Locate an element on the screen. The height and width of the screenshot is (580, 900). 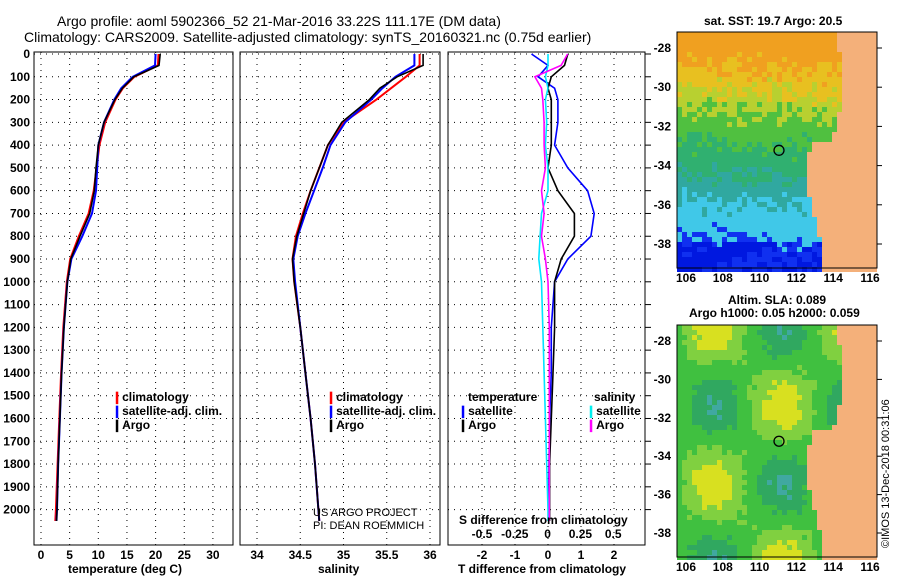
x-tick-label: 1 is located at coordinates (581, 555).